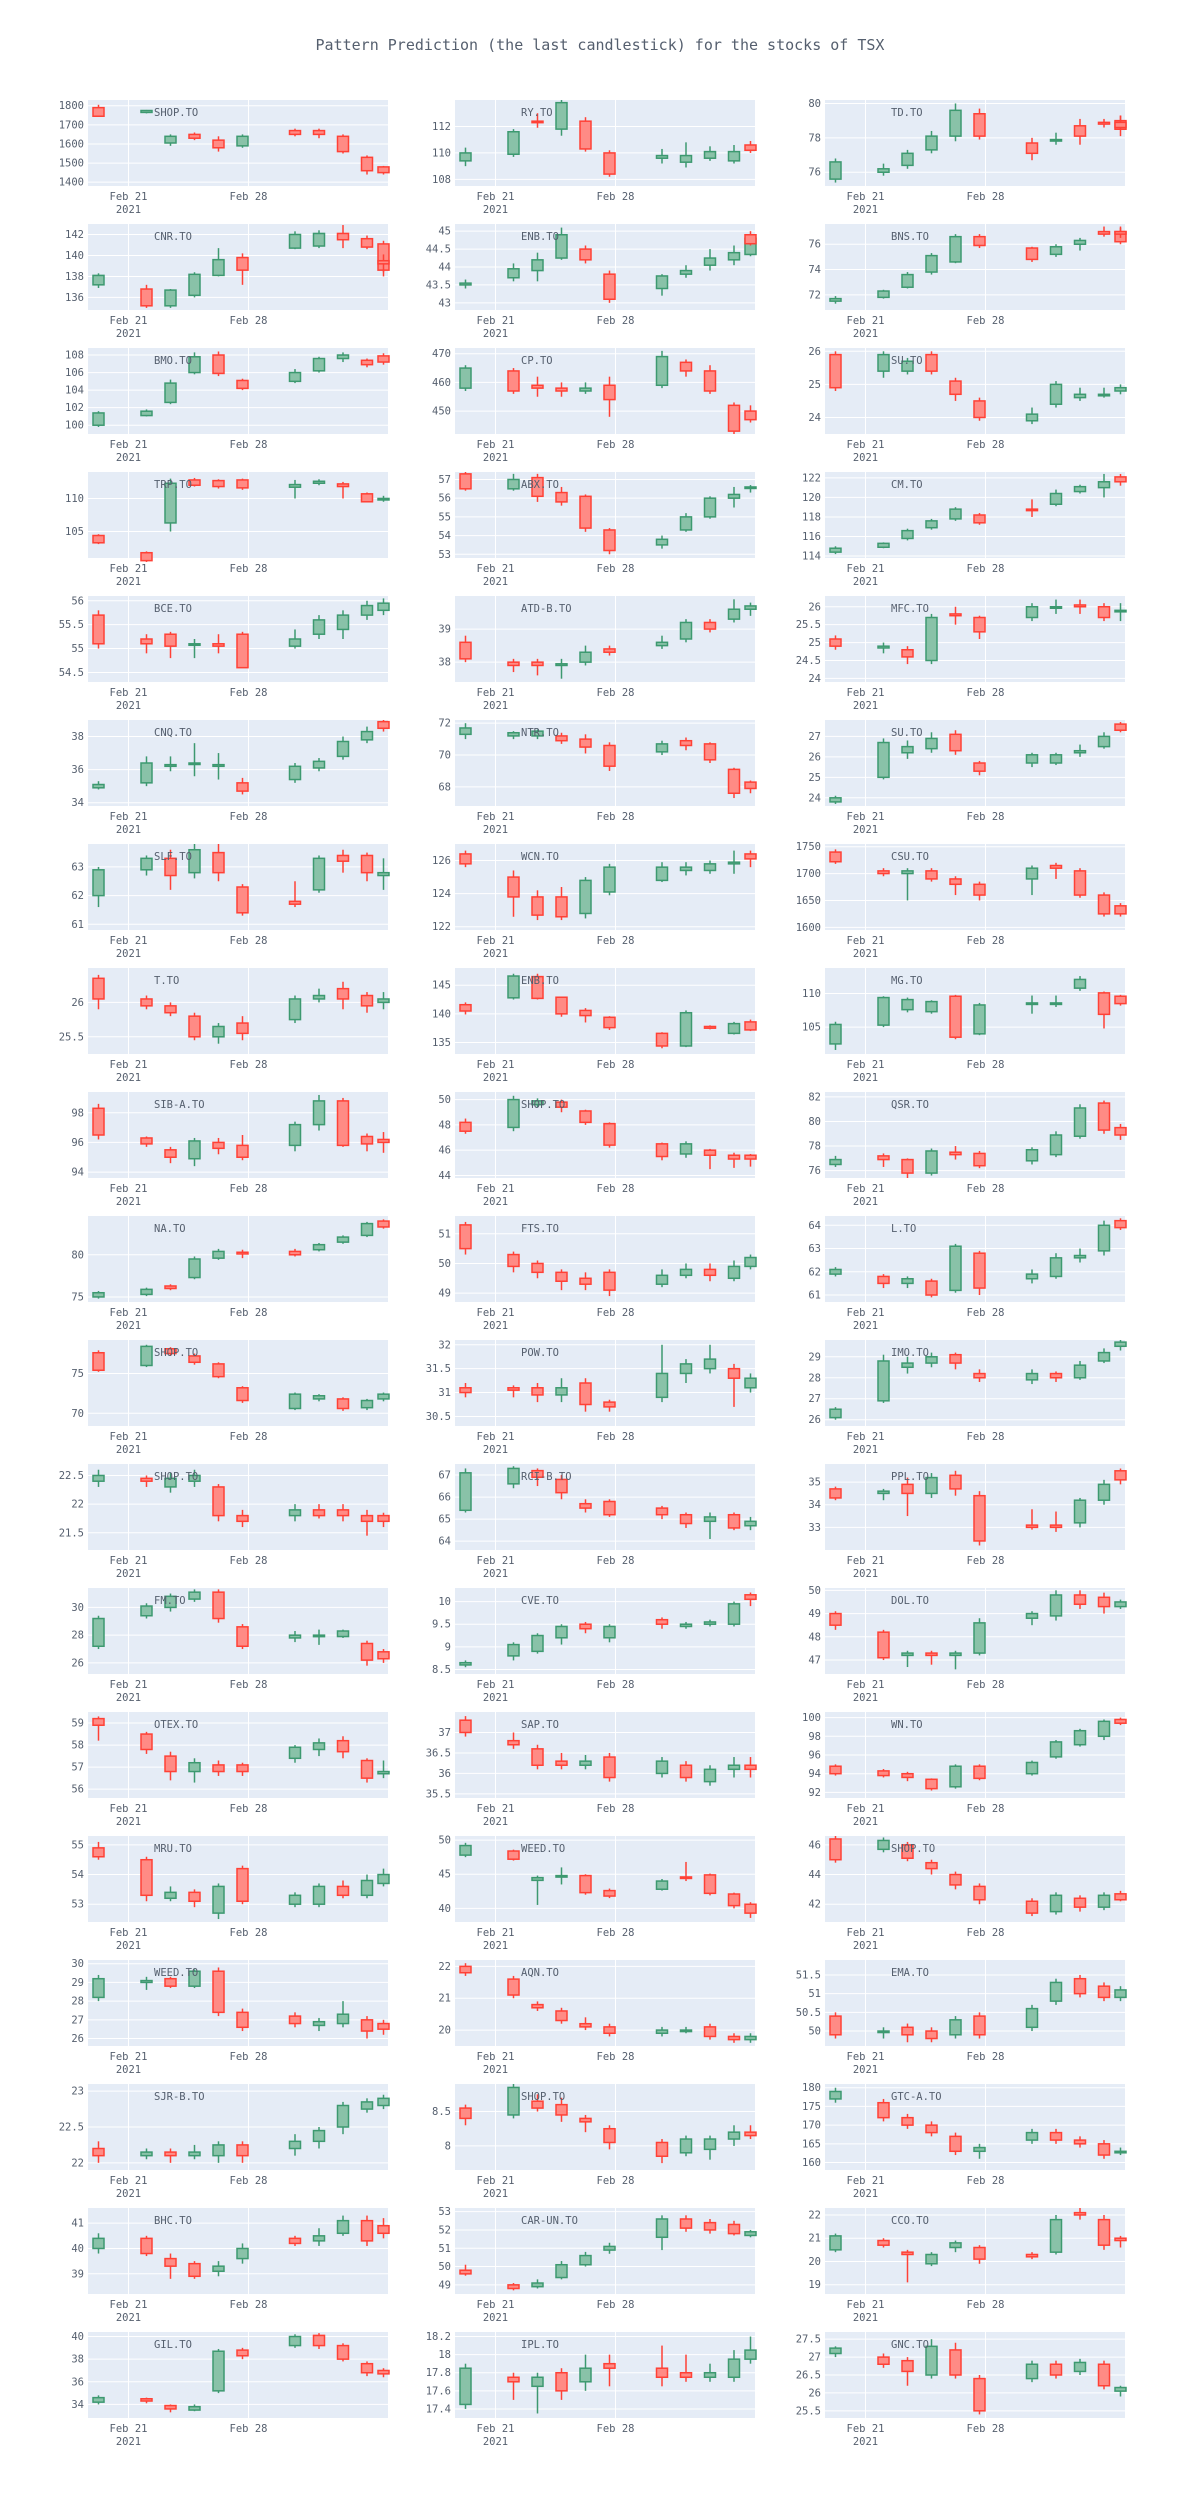 The image size is (1200, 2500). Describe the element at coordinates (77, 1113) in the screenshot. I see `y-tick-label: 98` at that location.